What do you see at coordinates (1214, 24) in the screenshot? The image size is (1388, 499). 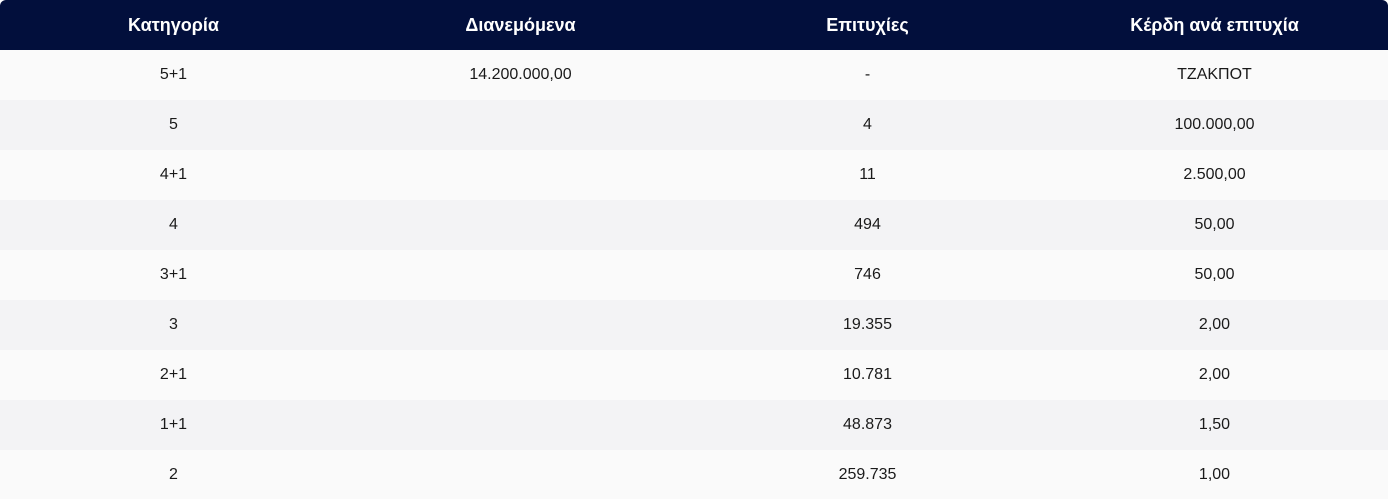 I see `header-prize-per-winner: Κέρδη ανά επιτυχία` at bounding box center [1214, 24].